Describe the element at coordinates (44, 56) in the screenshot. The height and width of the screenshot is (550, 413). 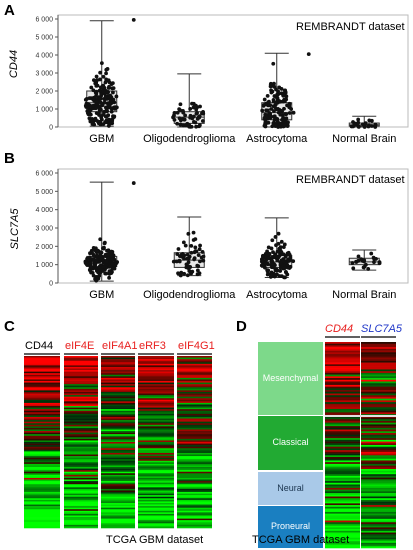
I see `panel-a-ytick-label: 4 000` at that location.